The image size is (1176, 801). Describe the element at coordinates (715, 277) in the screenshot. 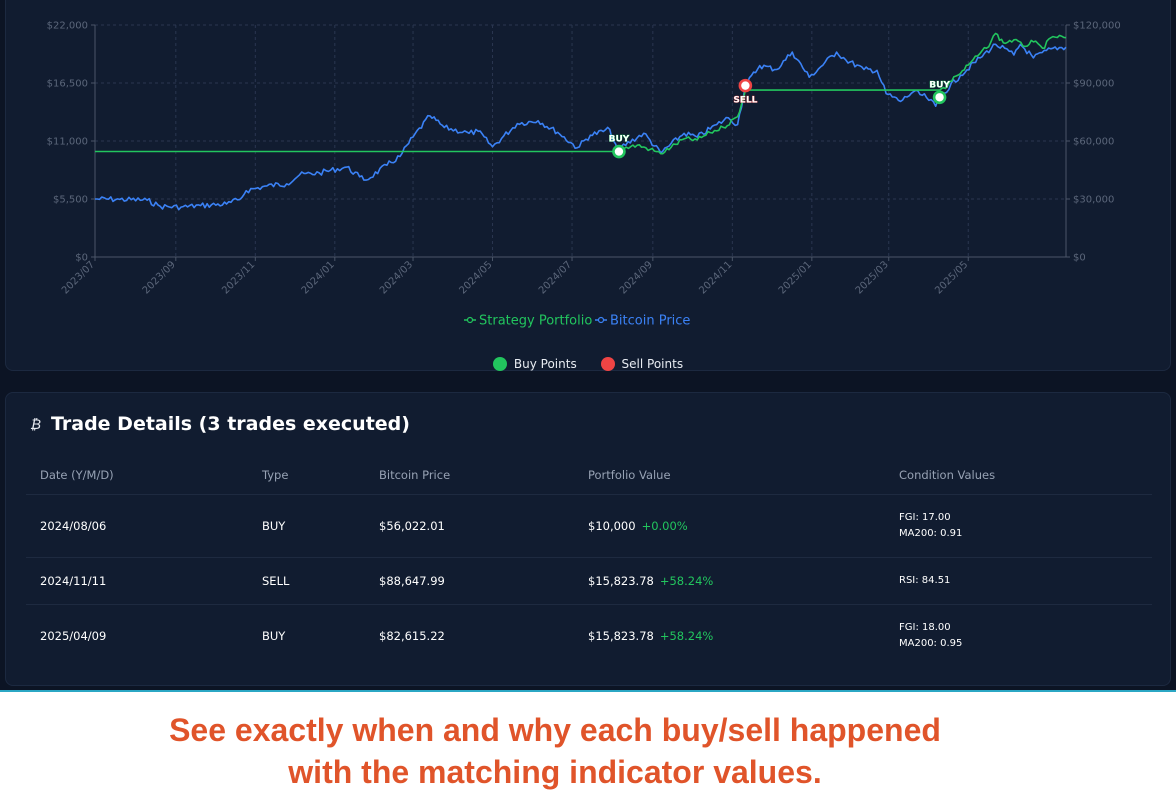

I see `x-tick-label: 2024/11` at that location.